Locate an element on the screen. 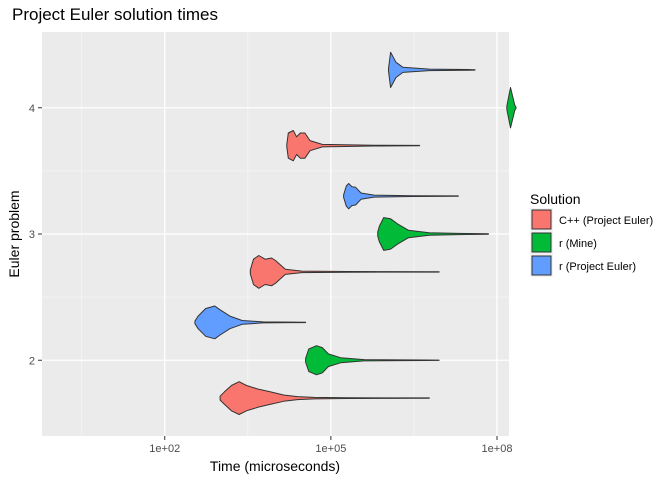 The height and width of the screenshot is (480, 672). violin-problem-4-r-project-euler is located at coordinates (432, 69).